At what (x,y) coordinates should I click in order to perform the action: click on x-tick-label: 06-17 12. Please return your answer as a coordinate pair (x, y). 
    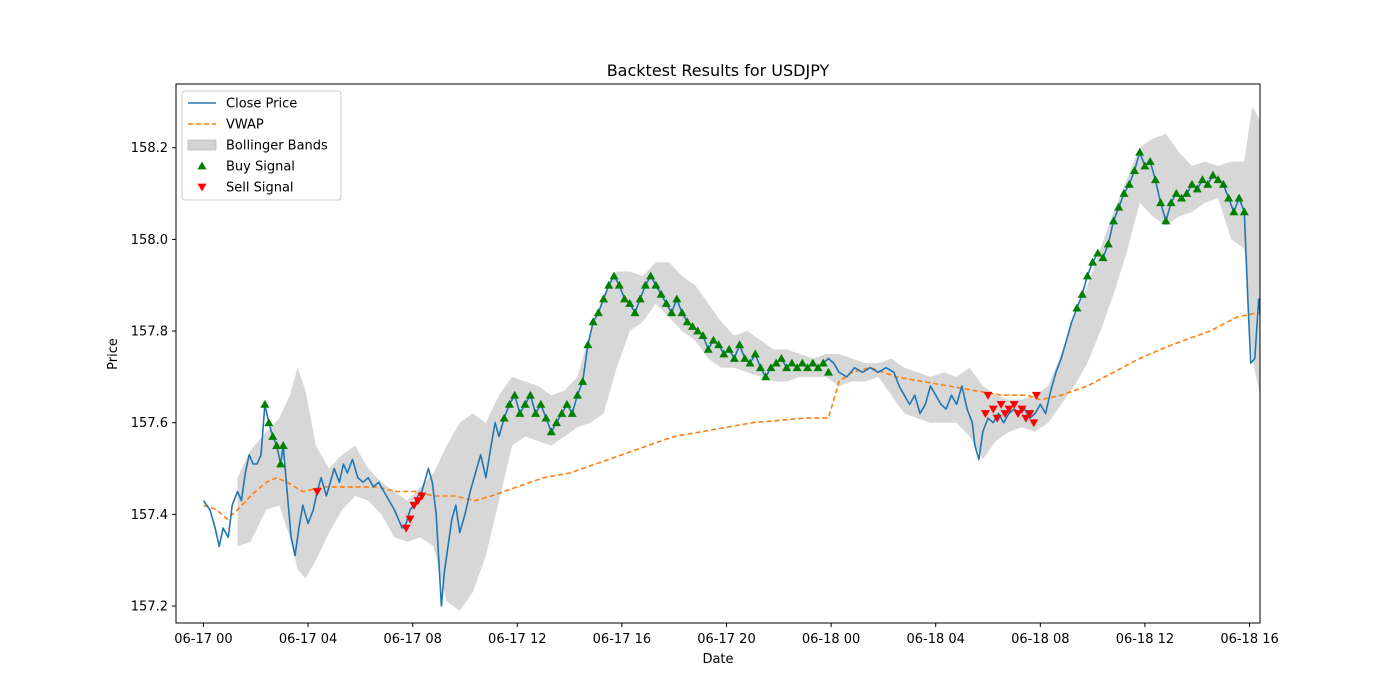
    Looking at the image, I should click on (517, 639).